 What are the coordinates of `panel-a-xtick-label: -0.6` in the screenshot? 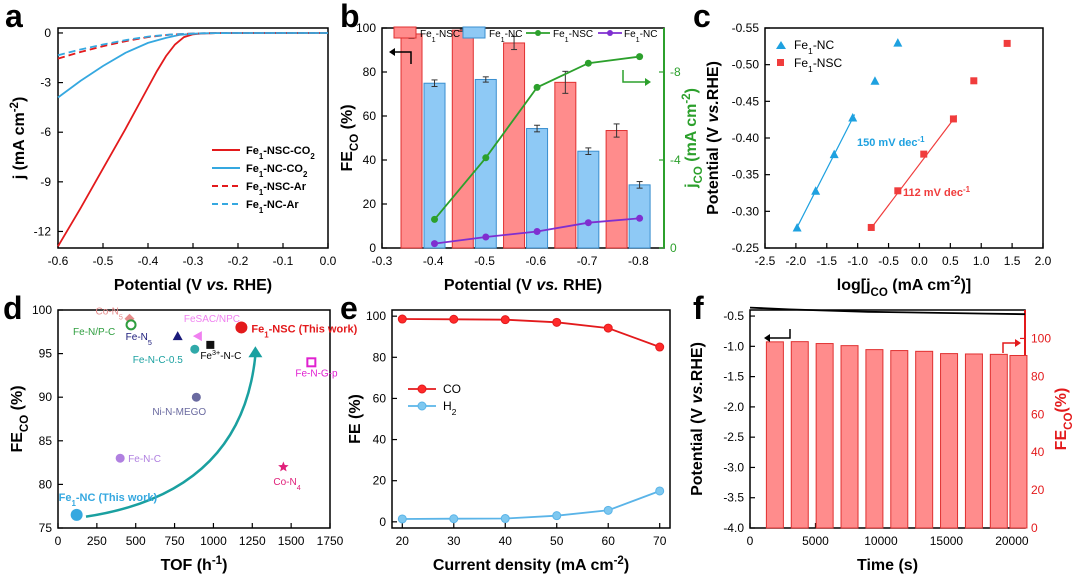 It's located at (58, 261).